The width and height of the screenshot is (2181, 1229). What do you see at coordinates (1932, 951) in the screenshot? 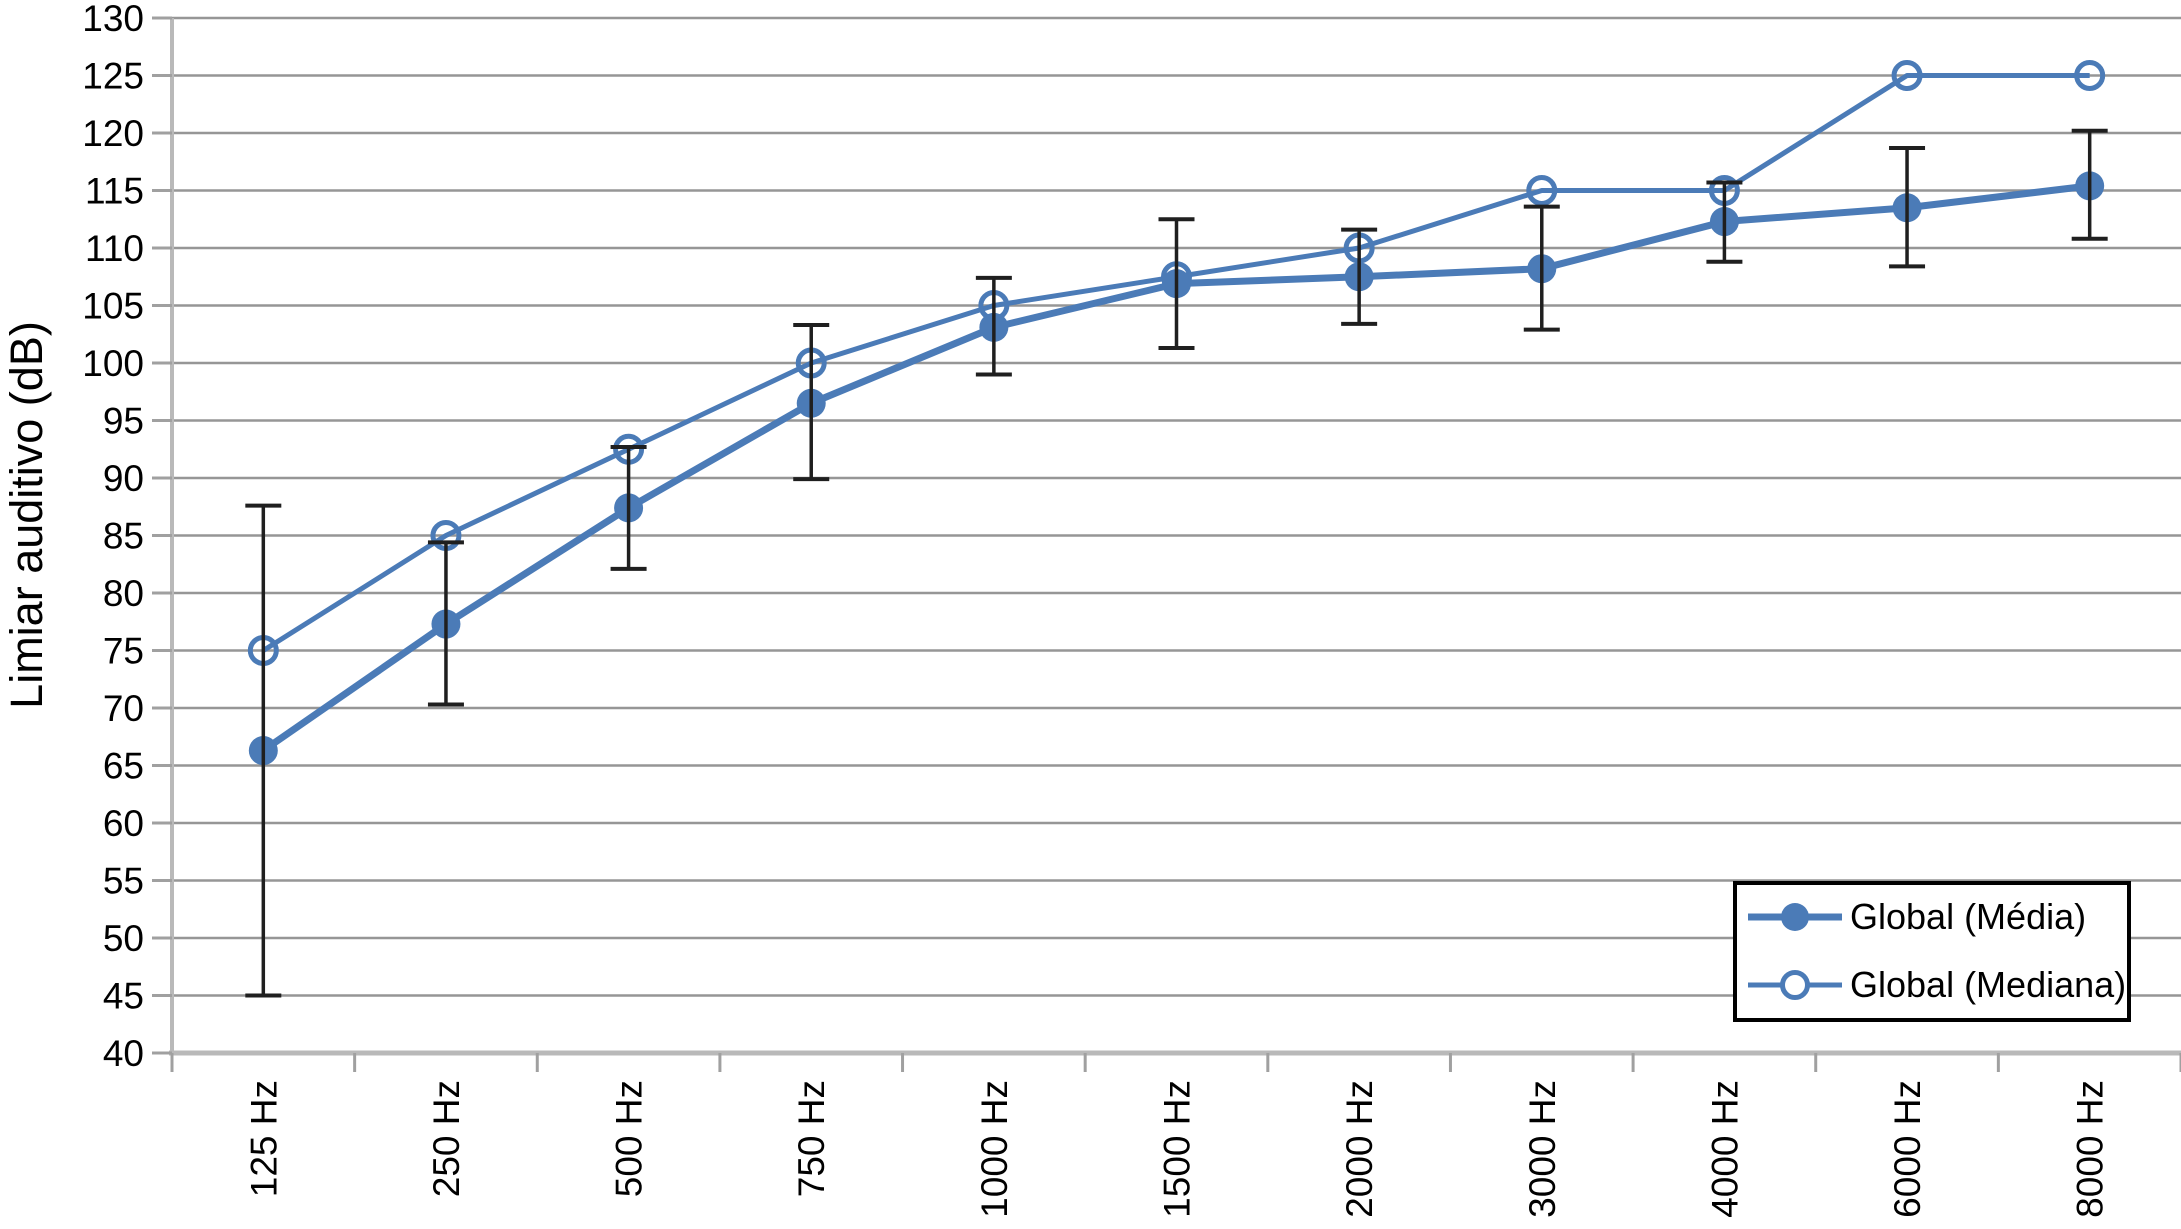
I see `legend: Global (Média) Global (Mediana)` at bounding box center [1932, 951].